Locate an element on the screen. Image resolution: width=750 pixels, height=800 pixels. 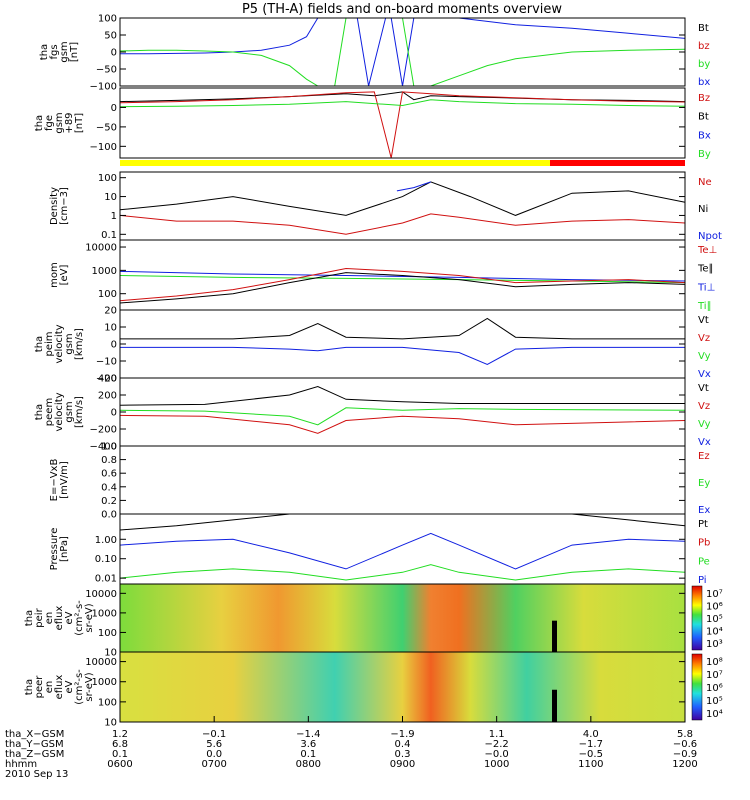
legend-entry: Ti⊥ is located at coordinates (706, 287).